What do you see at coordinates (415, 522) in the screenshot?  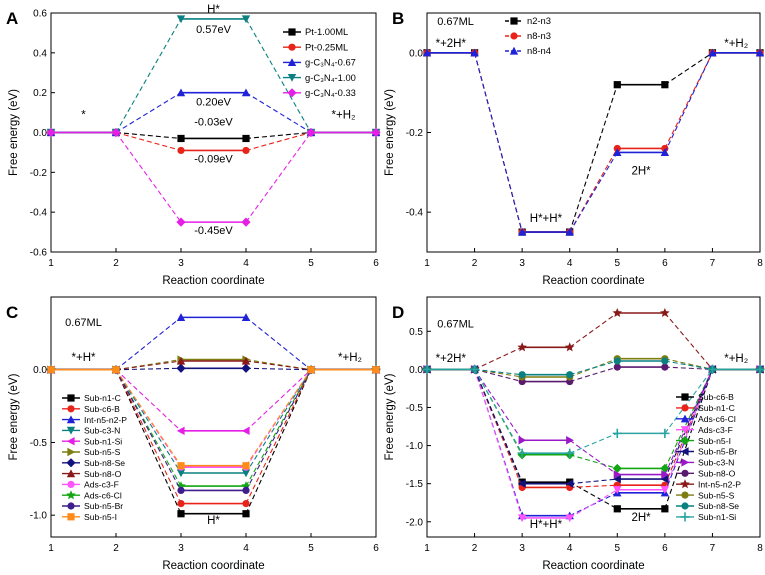 I see `y-tick-label: -2.0` at bounding box center [415, 522].